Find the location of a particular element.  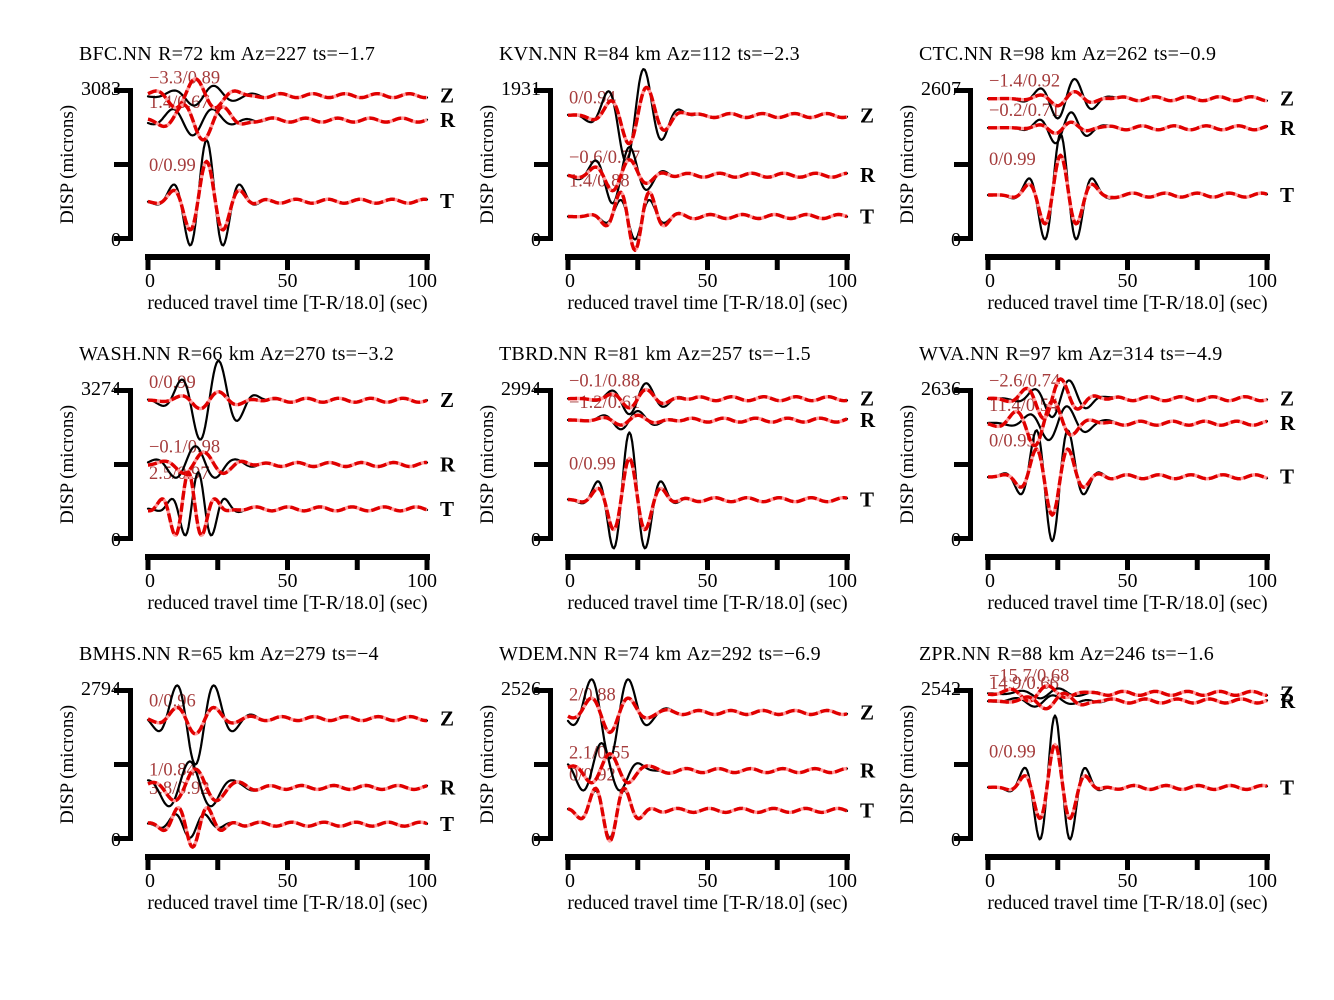

panel-title: BMHS.NN R=65 km Az=279 ts=−4 is located at coordinates (229, 654).